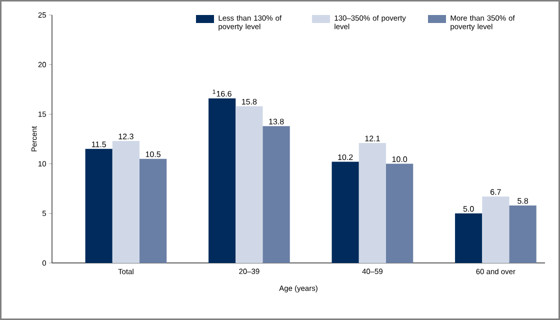  What do you see at coordinates (249, 101) in the screenshot?
I see `data-label: 15.8` at bounding box center [249, 101].